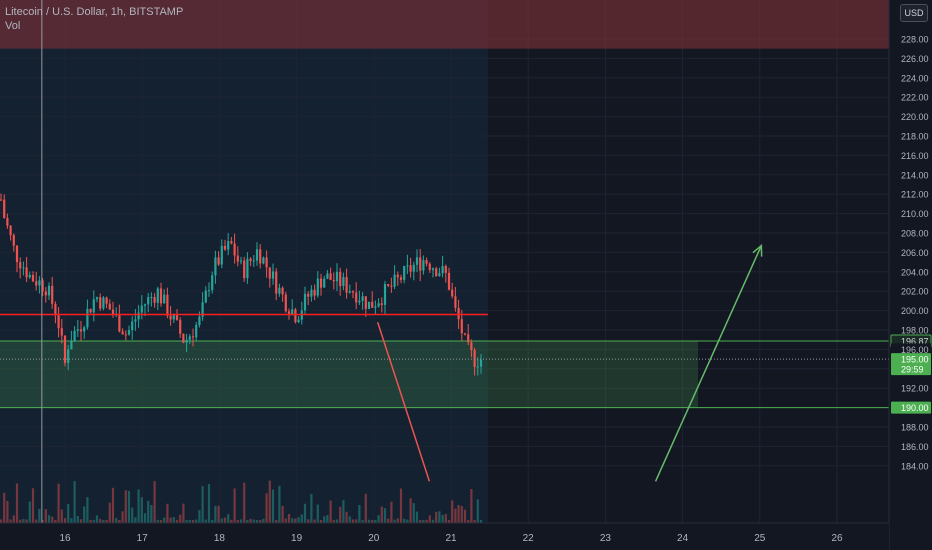 Image resolution: width=932 pixels, height=550 pixels. What do you see at coordinates (915, 175) in the screenshot?
I see `price-tick-label: 214.00` at bounding box center [915, 175].